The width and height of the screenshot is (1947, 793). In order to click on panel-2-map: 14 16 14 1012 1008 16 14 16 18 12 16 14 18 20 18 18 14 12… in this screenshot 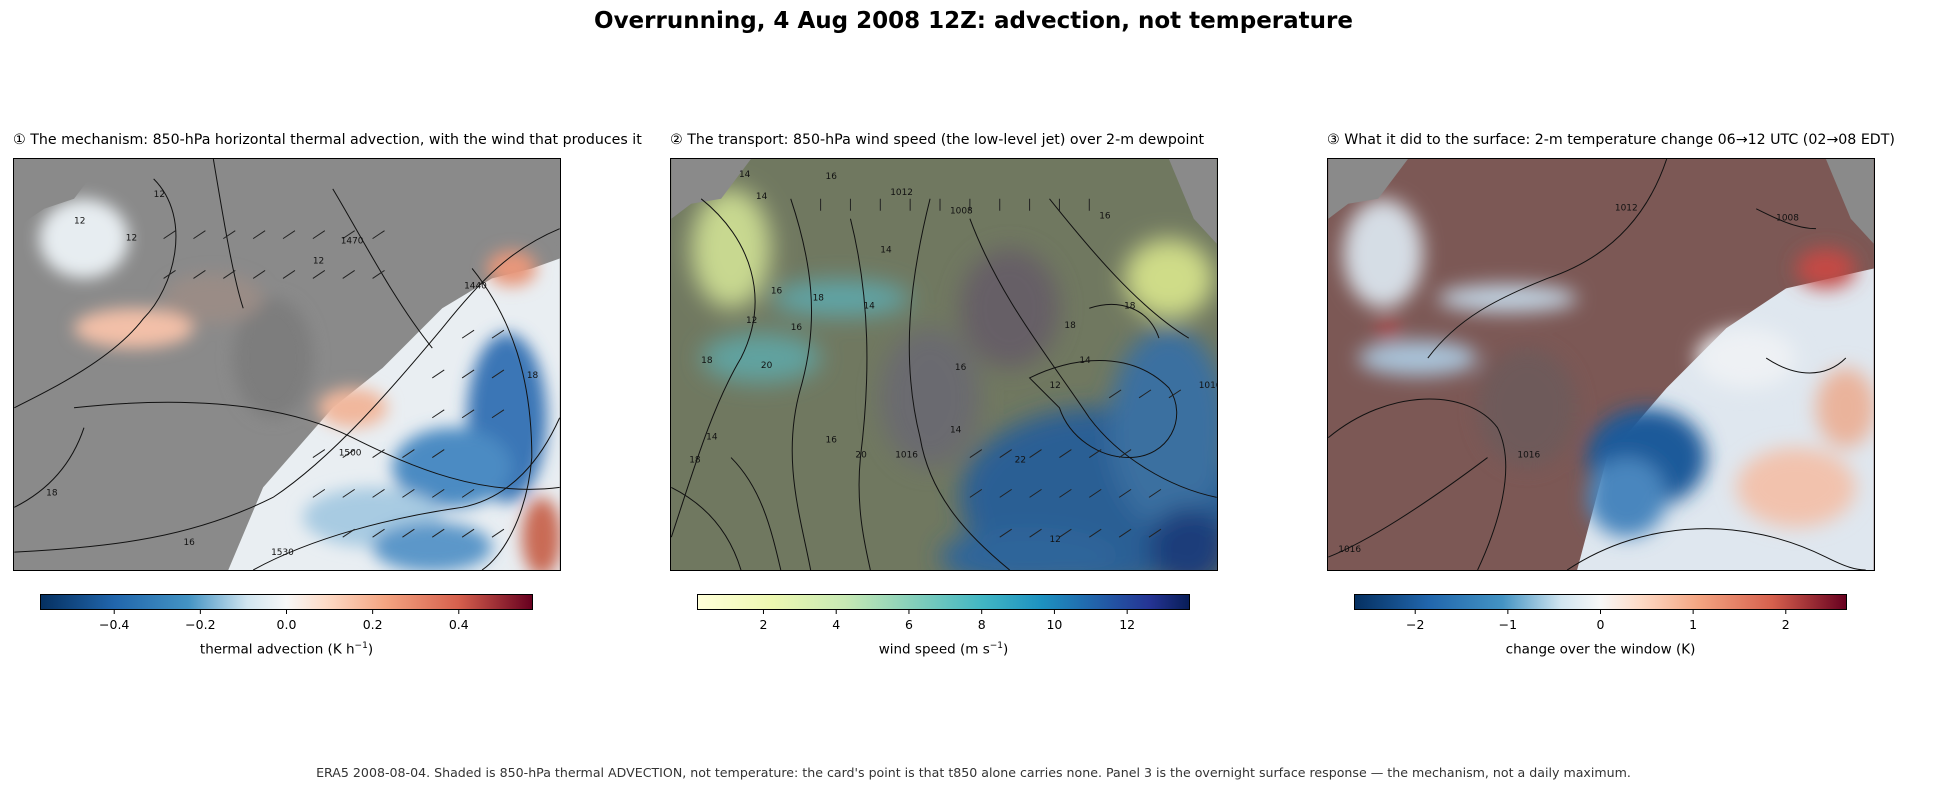, I will do `click(944, 364)`.